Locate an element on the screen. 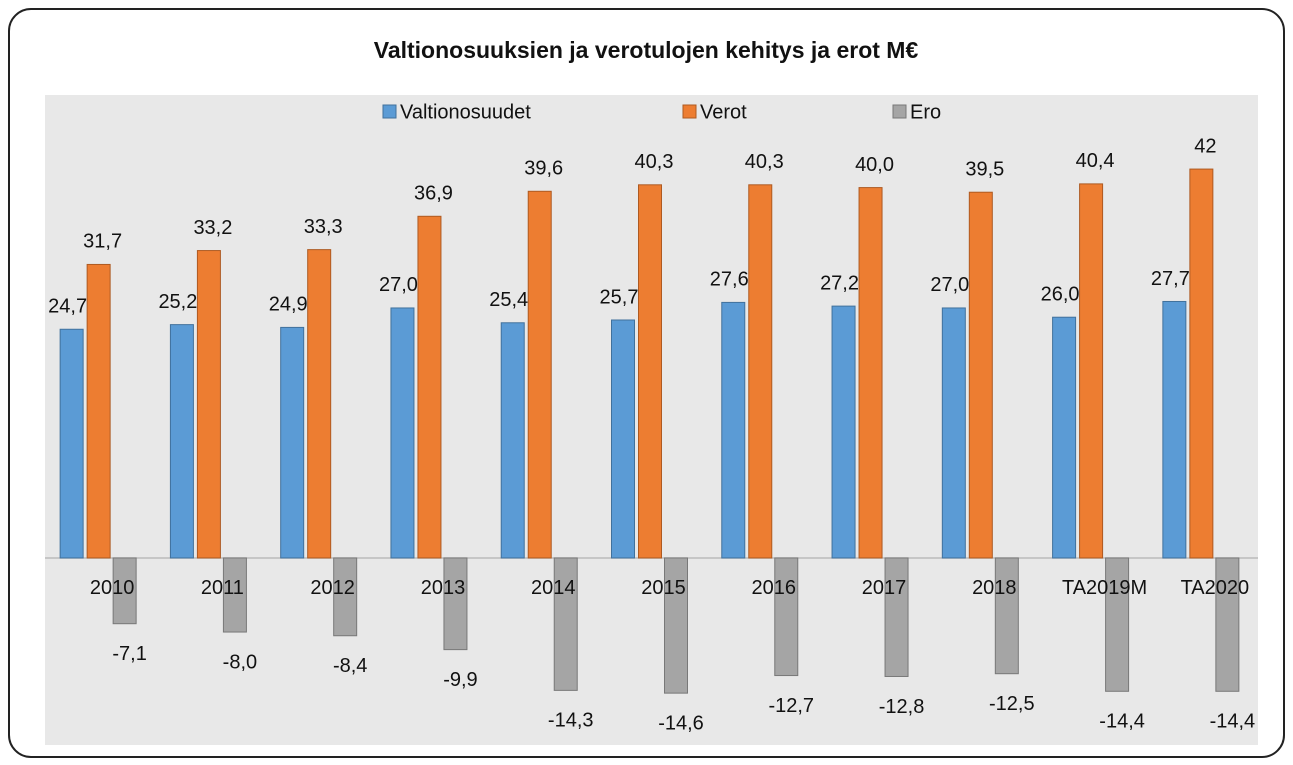 Image resolution: width=1293 pixels, height=765 pixels. data-label: 42 is located at coordinates (1205, 146).